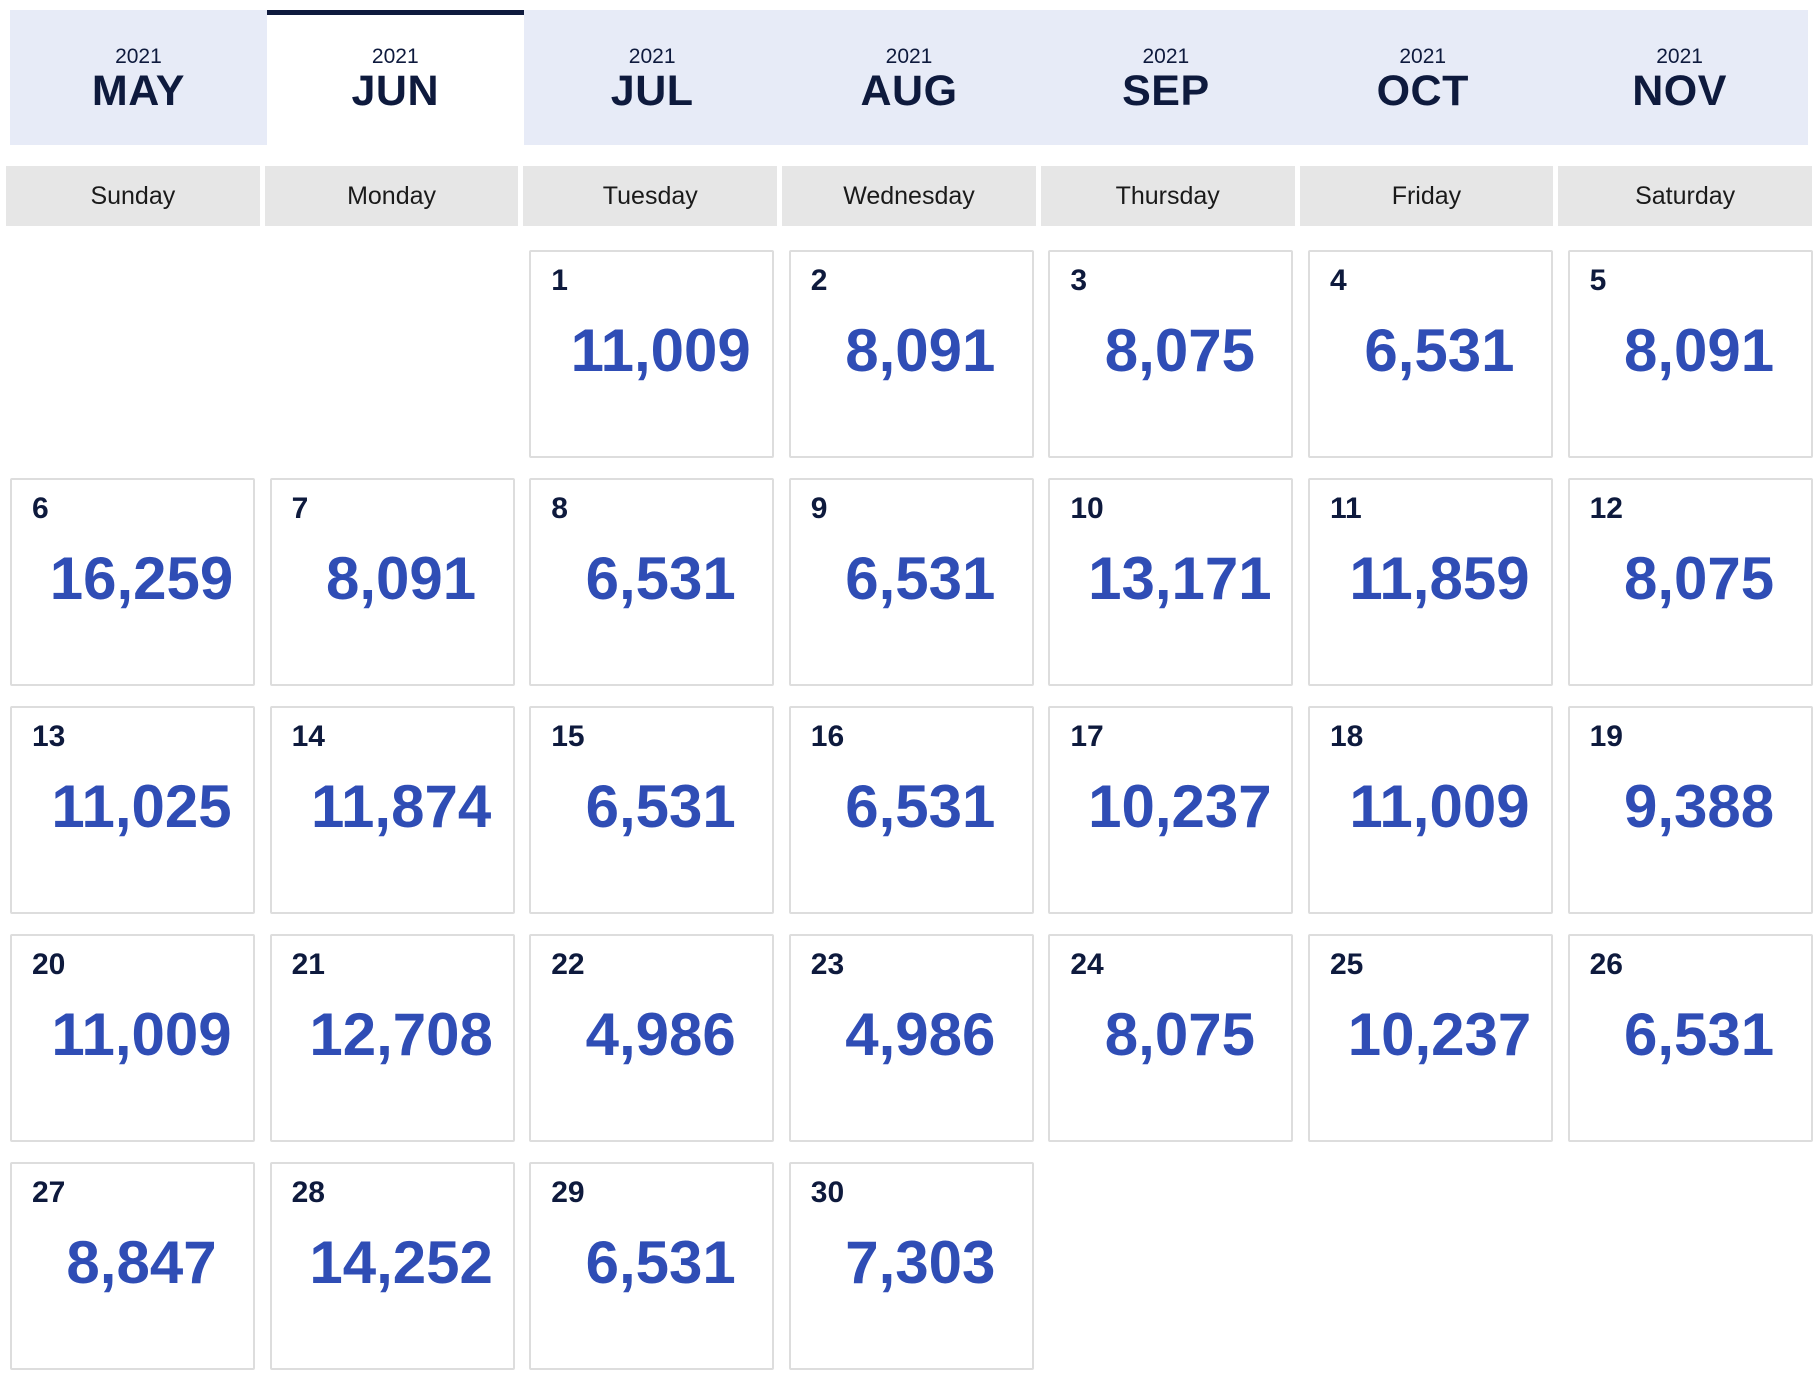 This screenshot has height=1380, width=1818. Describe the element at coordinates (1606, 964) in the screenshot. I see `day-number: 26` at that location.